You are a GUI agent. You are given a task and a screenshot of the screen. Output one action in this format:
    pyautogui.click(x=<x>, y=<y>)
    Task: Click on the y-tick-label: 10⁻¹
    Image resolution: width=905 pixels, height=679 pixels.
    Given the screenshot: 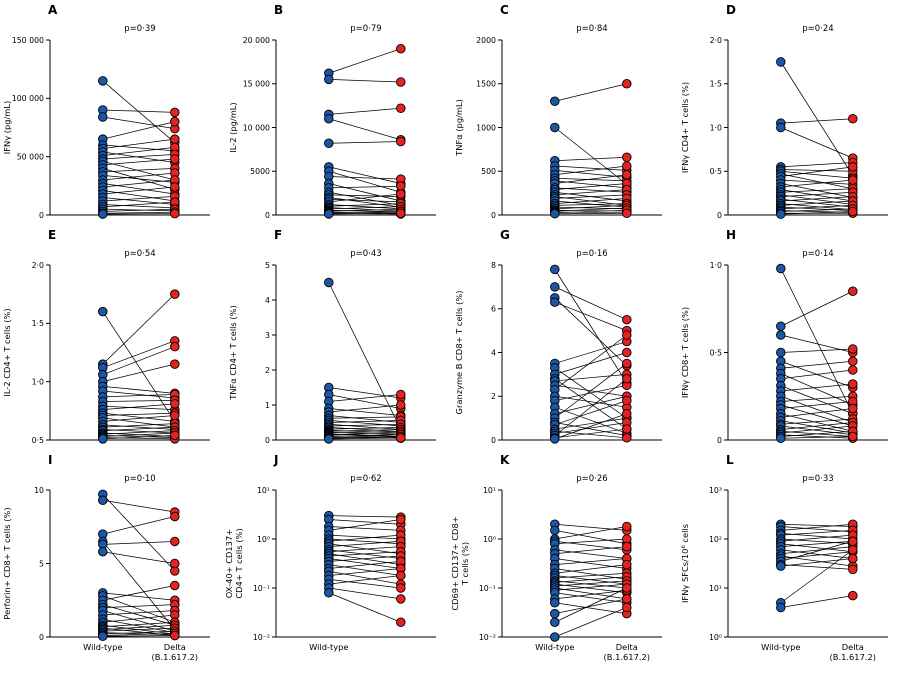 What is the action you would take?
    pyautogui.click(x=487, y=588)
    